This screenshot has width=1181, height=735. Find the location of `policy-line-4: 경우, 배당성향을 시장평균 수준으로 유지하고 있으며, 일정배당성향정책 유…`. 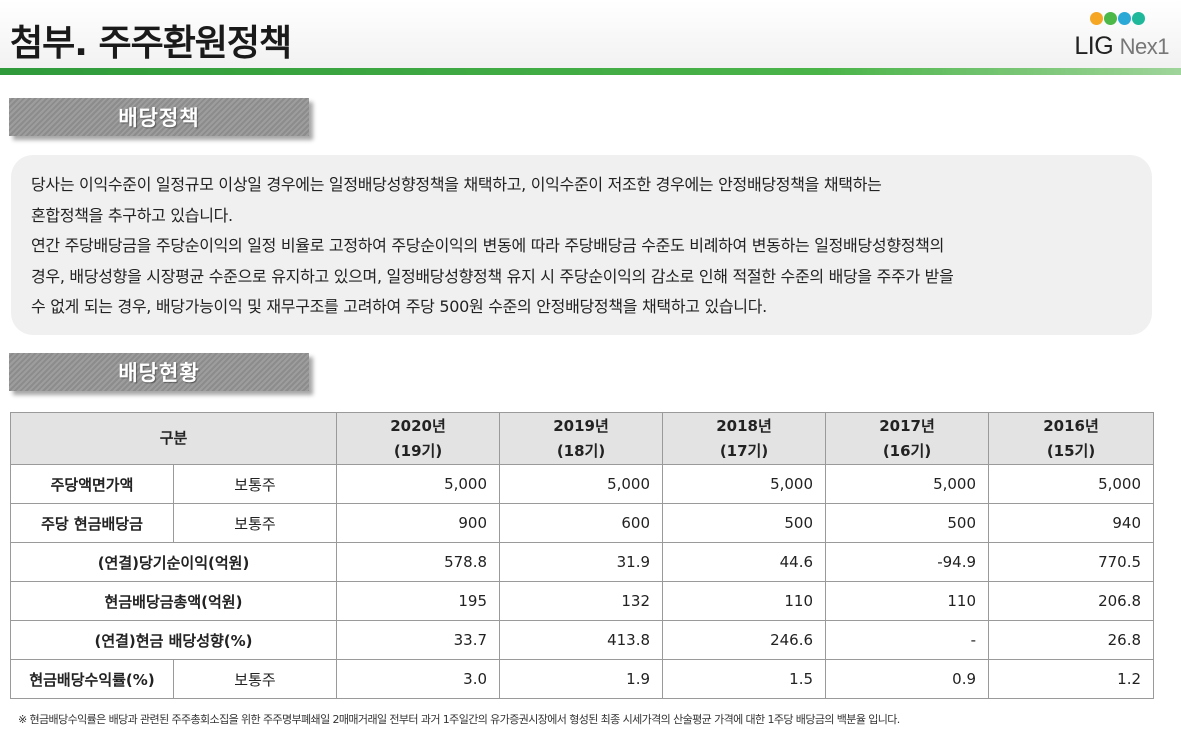

policy-line-4: 경우, 배당성향을 시장평균 수준으로 유지하고 있으며, 일정배당성향정책 유… is located at coordinates (492, 276).